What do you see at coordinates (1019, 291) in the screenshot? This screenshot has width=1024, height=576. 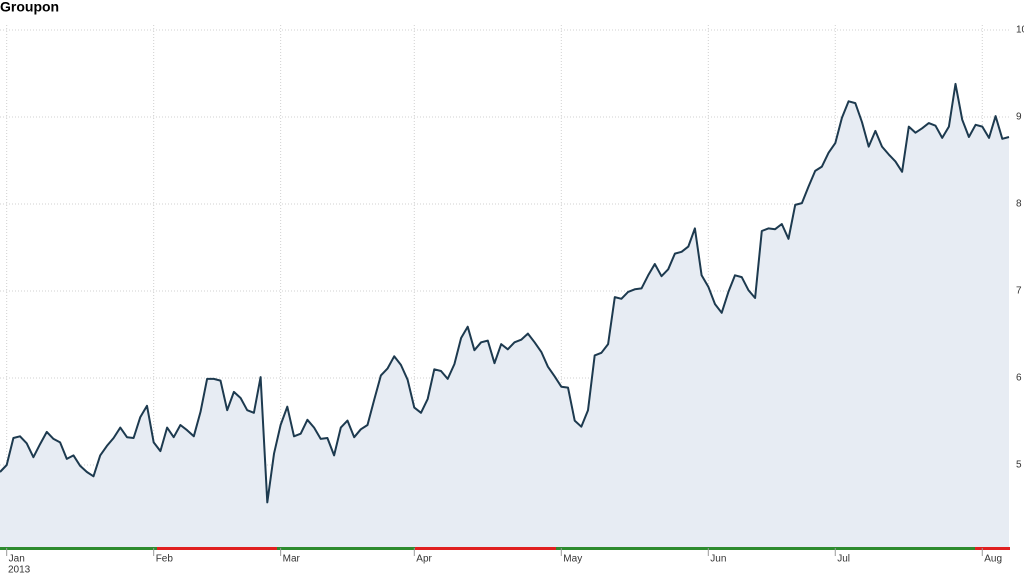 I see `y-tick-label: 7` at bounding box center [1019, 291].